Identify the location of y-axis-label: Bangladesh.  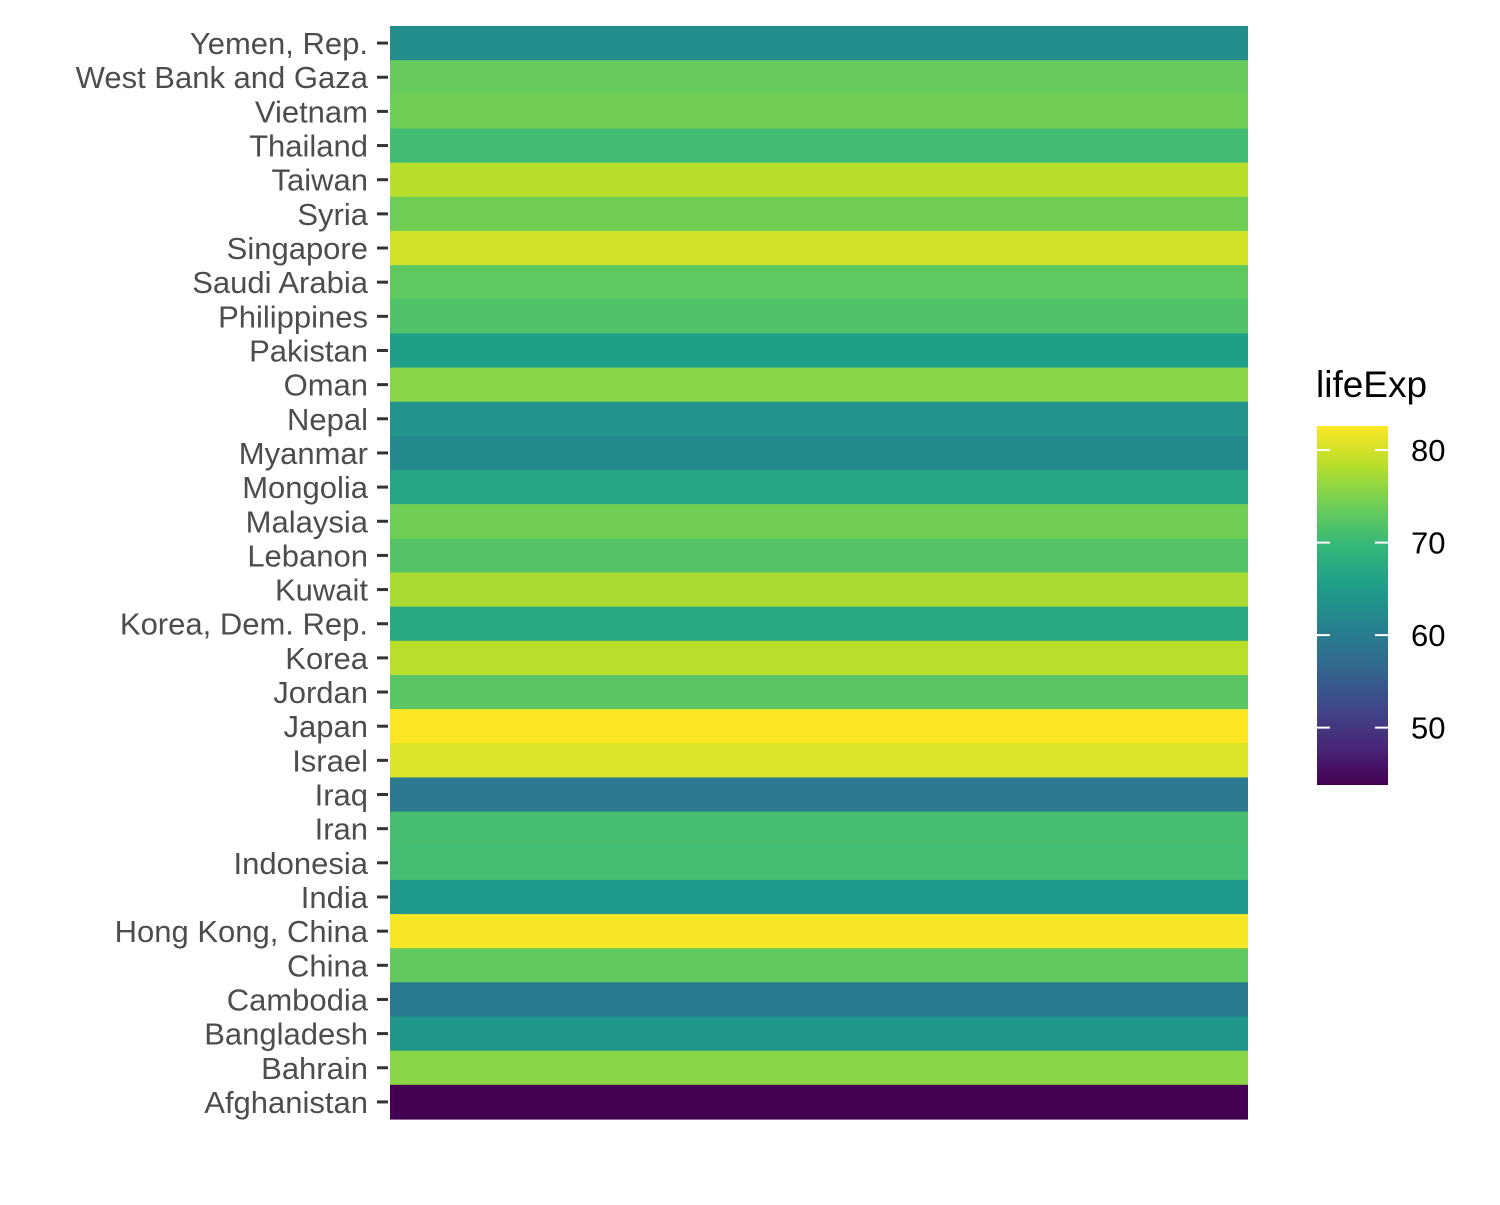
(286, 1034).